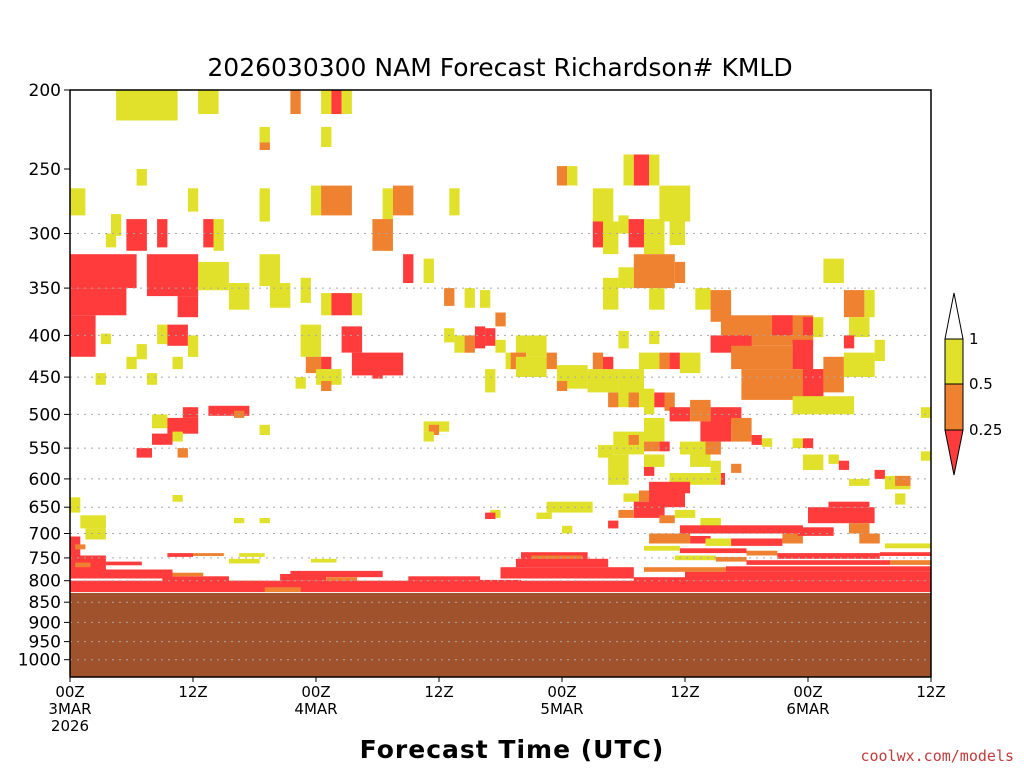 The height and width of the screenshot is (768, 1024). I want to click on x-tick-label: 3MAR, so click(69, 709).